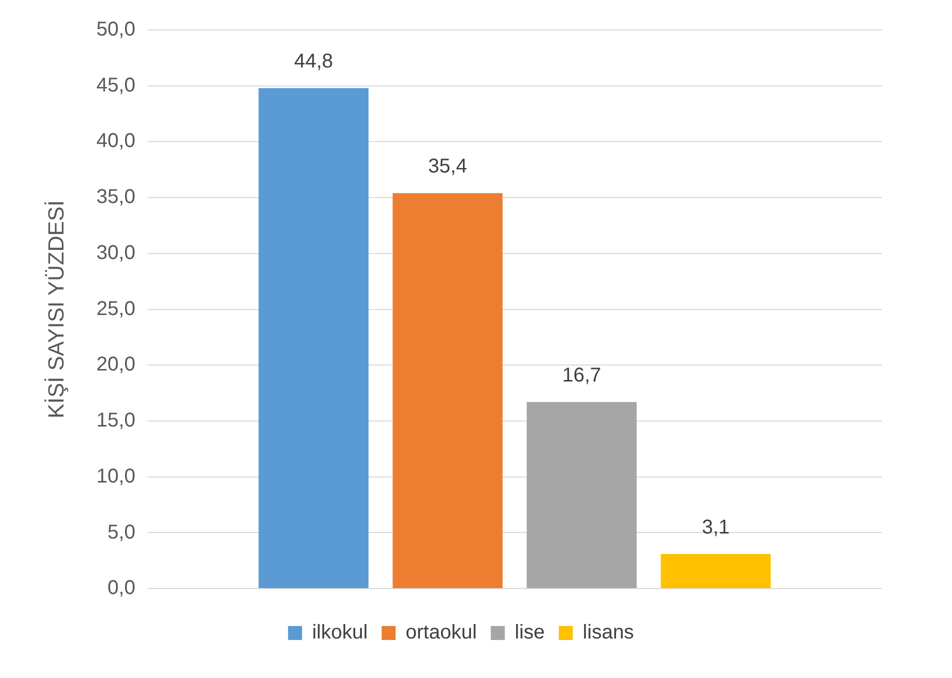  What do you see at coordinates (55, 309) in the screenshot?
I see `y-axis-title: KİŞİ SAYISI YÜZDESİ` at bounding box center [55, 309].